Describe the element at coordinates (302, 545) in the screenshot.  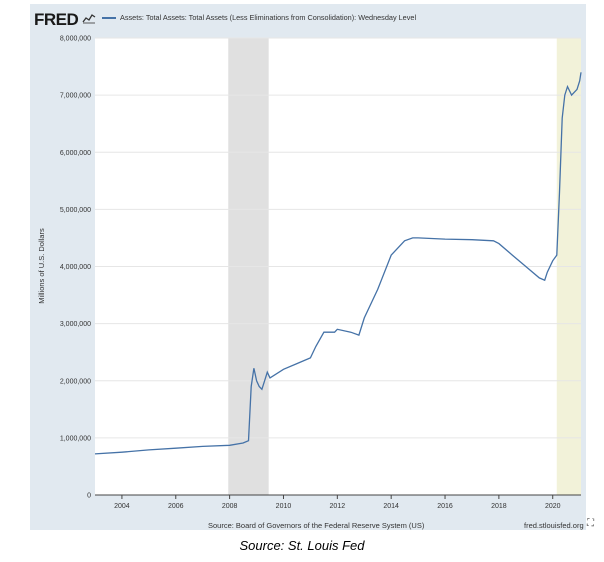
I see `figure-caption: Source: St. Louis Fed` at that location.